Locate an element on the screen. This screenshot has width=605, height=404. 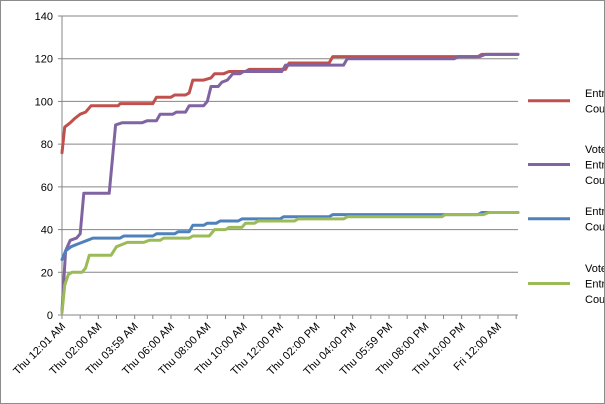
y-tick-label: 20 is located at coordinates (47, 273).